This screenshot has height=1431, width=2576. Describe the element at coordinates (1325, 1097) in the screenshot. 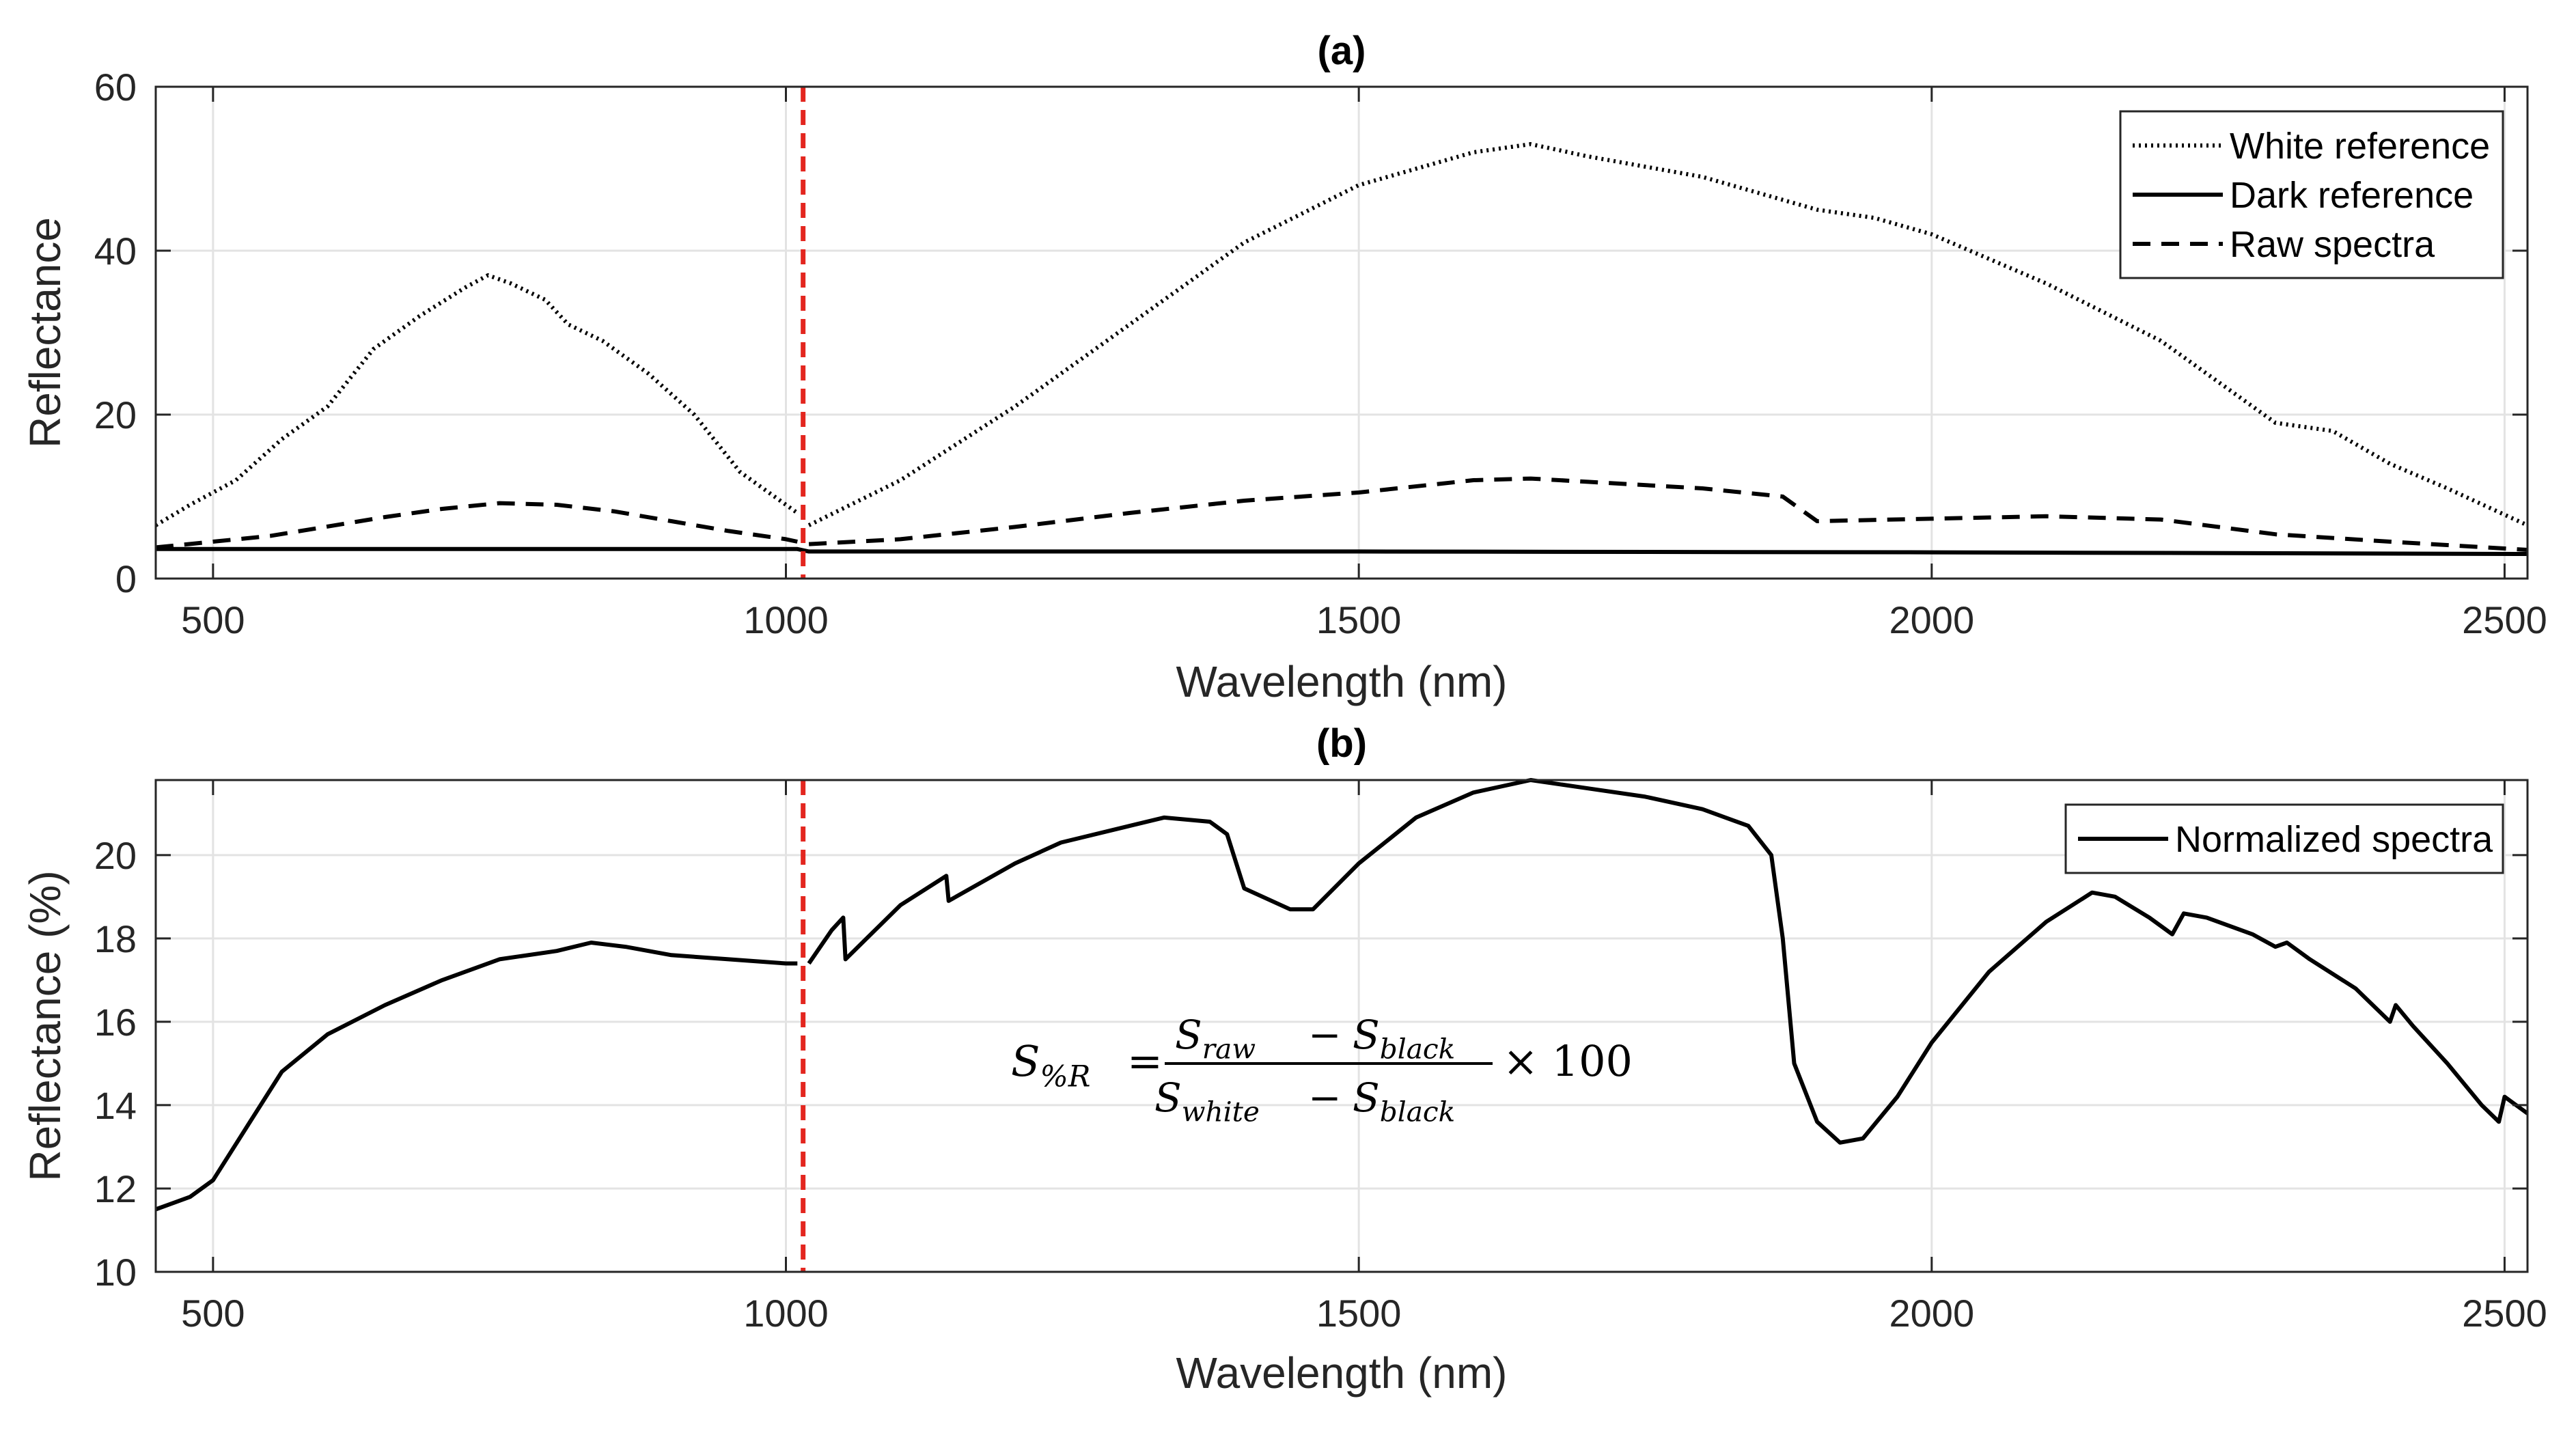

I see `formula-minus-bottom: −` at that location.